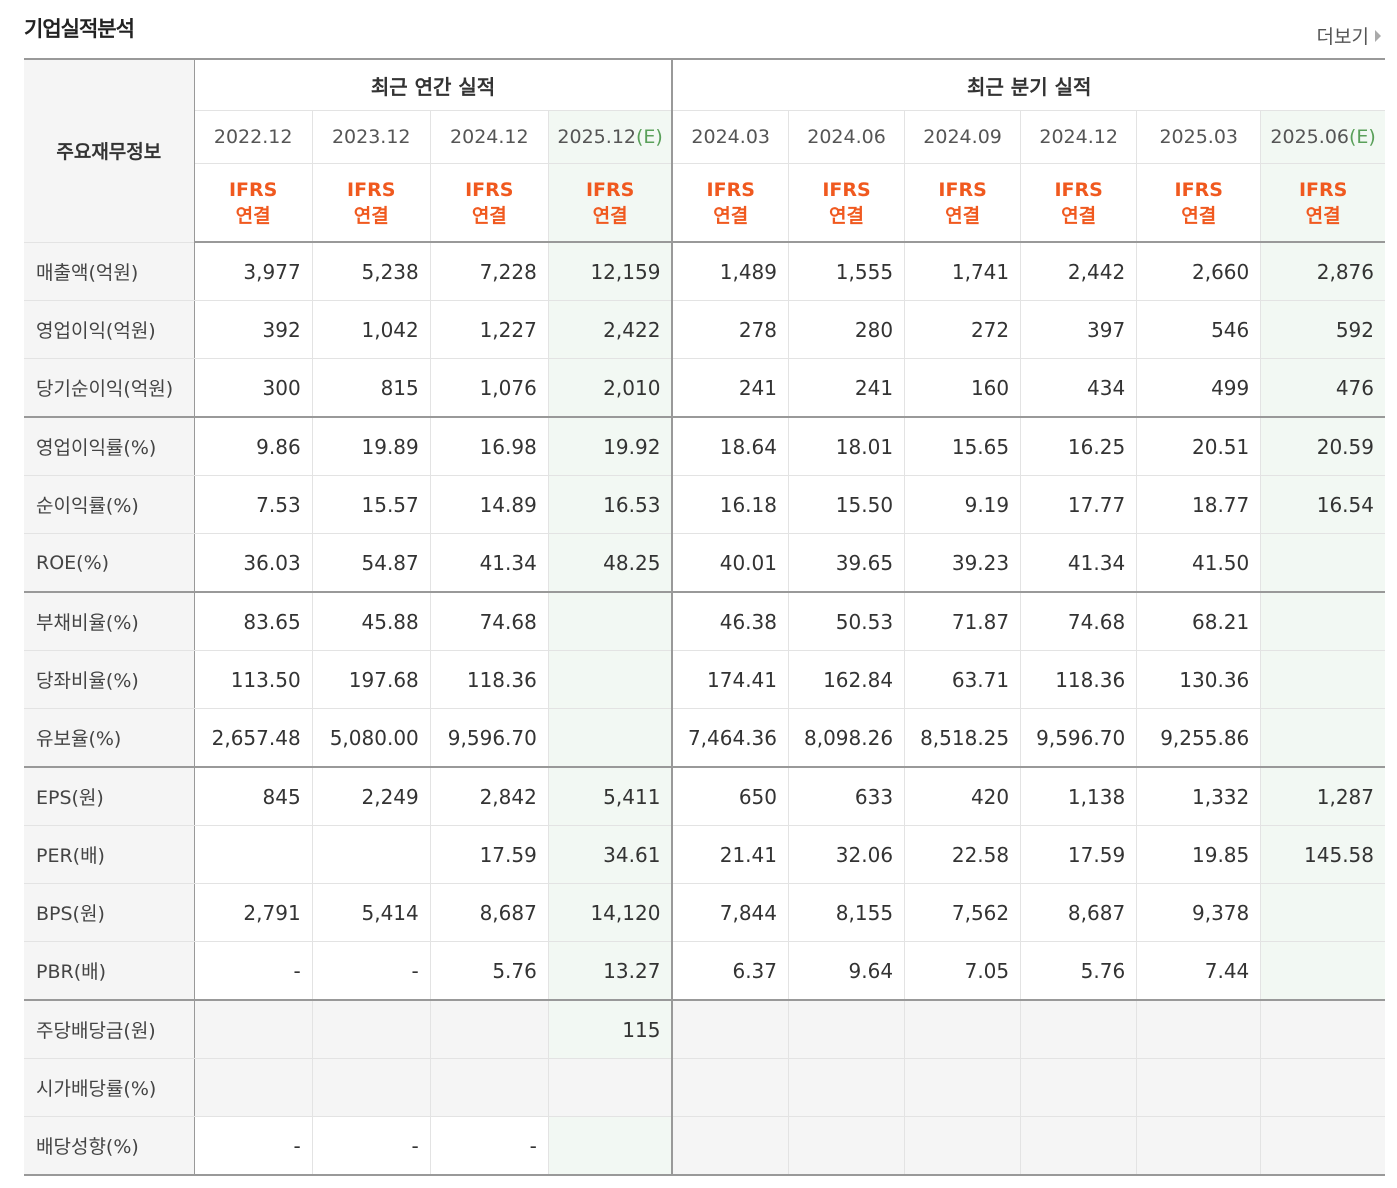 The height and width of the screenshot is (1188, 1397). I want to click on cell-value: 39.23, so click(962, 563).